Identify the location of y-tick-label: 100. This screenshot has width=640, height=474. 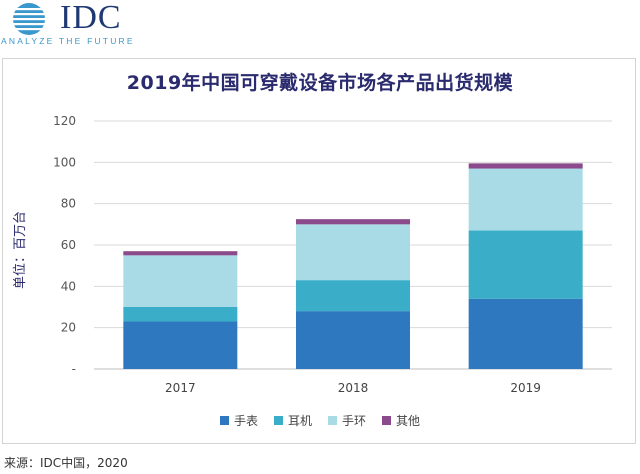
(64, 162).